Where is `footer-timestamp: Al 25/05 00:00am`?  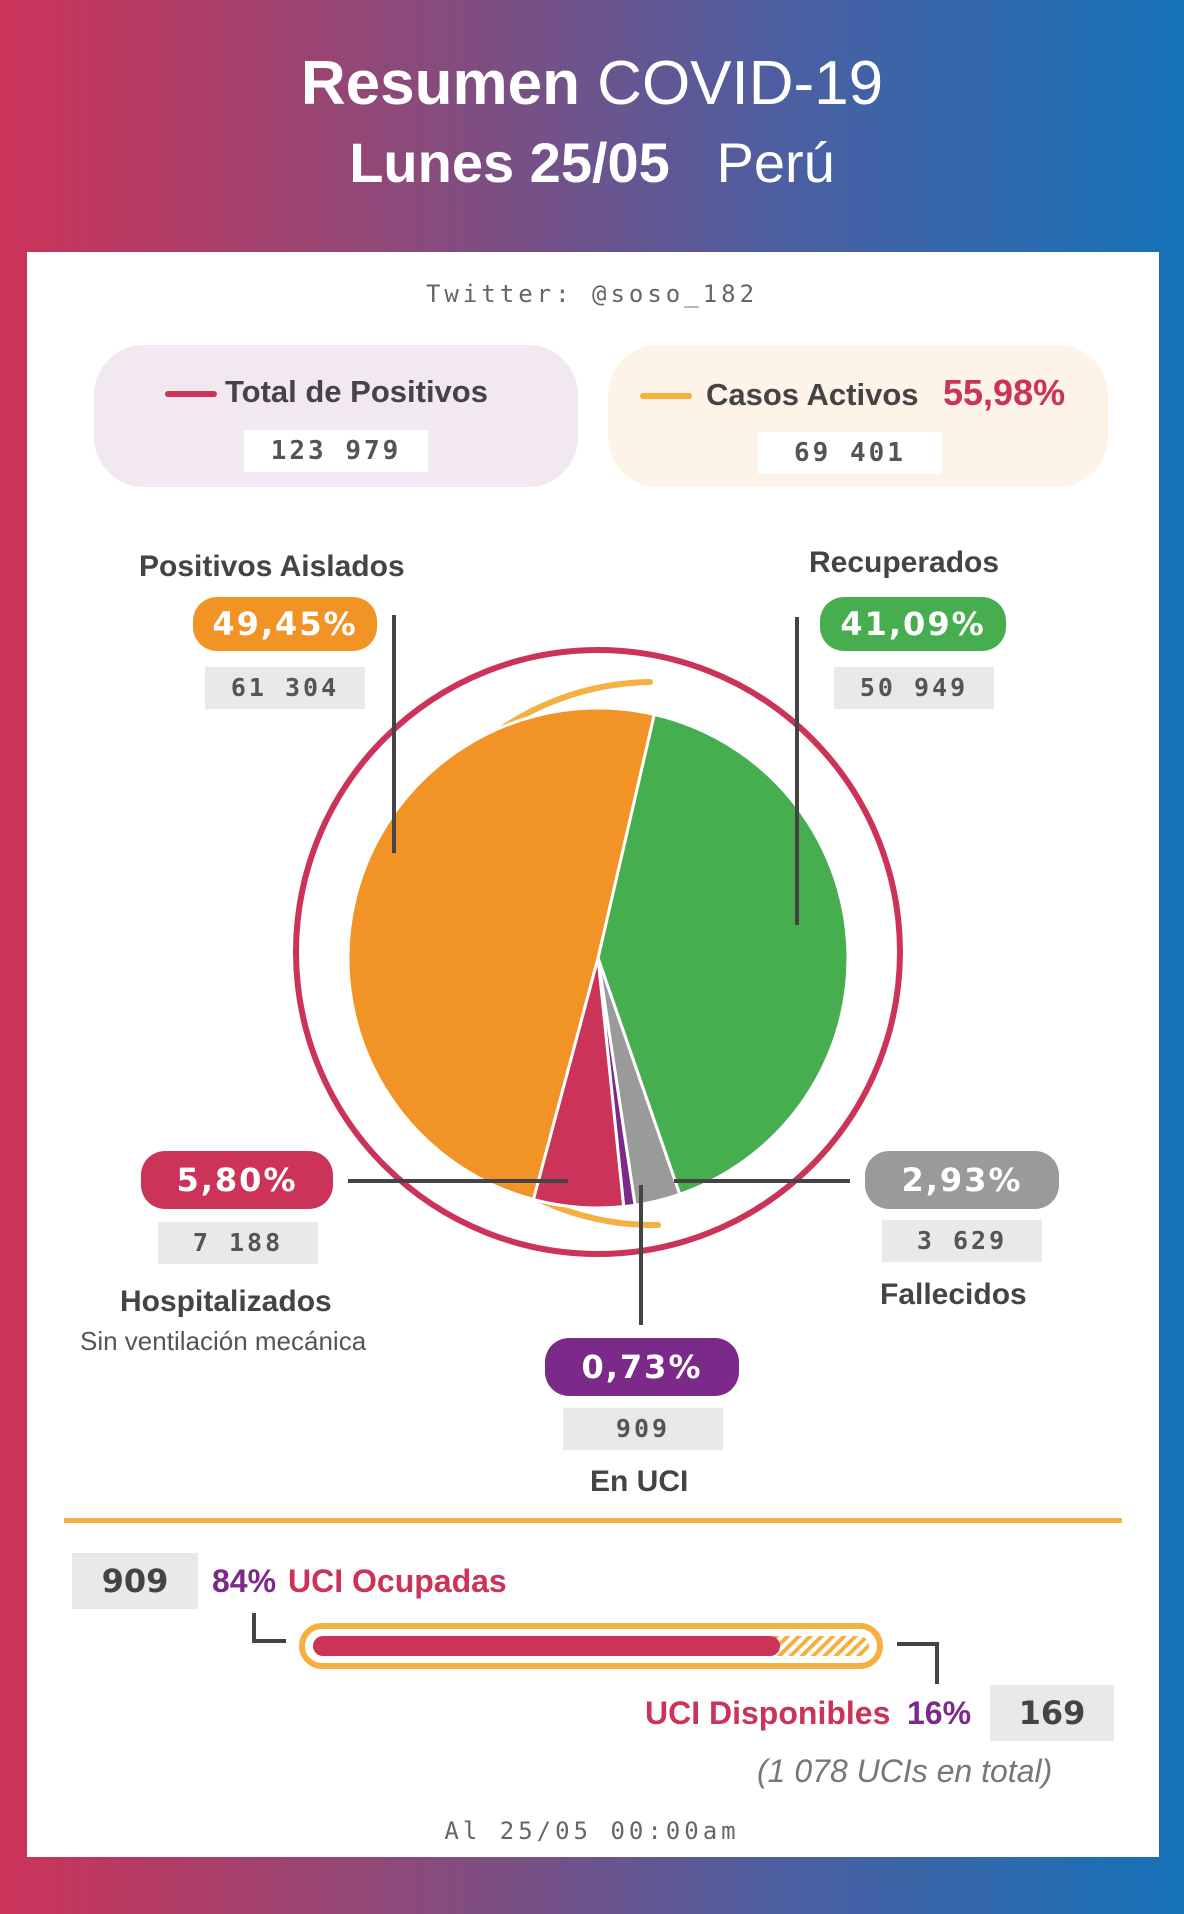
footer-timestamp: Al 25/05 00:00am is located at coordinates (592, 1831).